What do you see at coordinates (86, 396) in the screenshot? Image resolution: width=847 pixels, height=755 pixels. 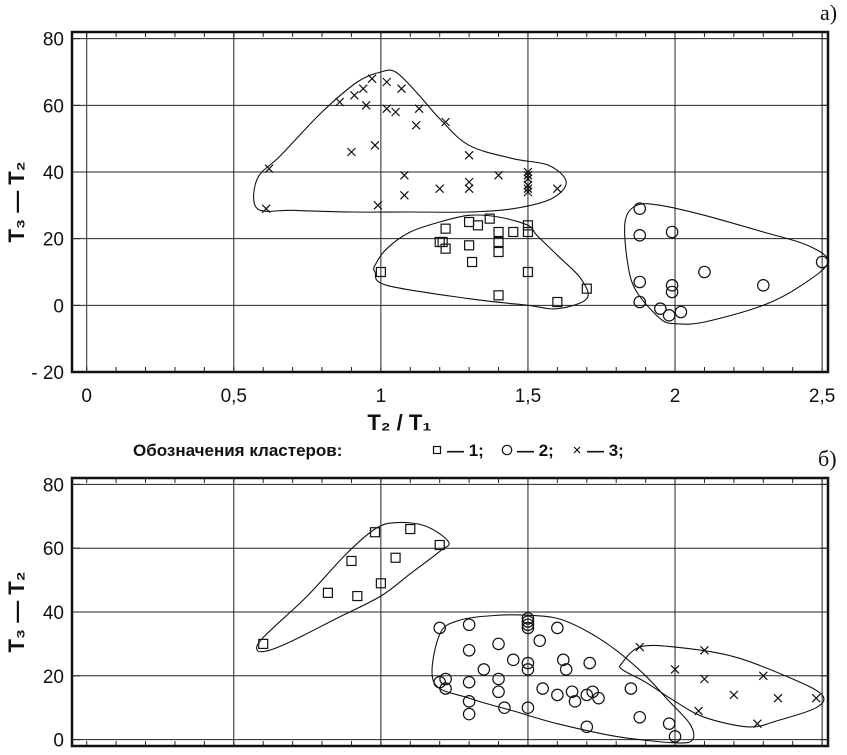 I see `x-tick-label: 0` at bounding box center [86, 396].